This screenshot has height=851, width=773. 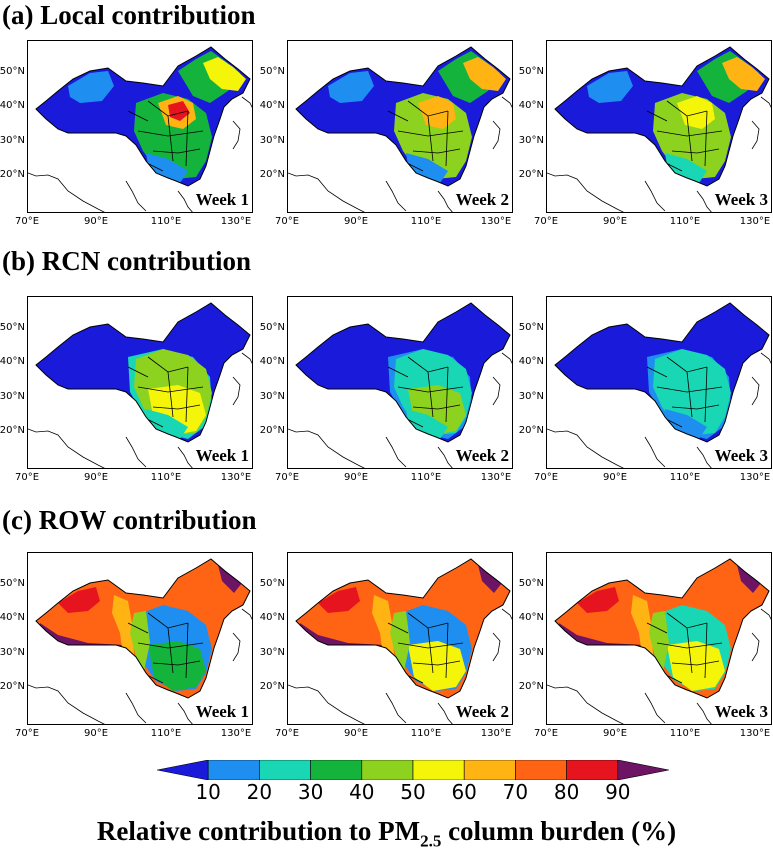 I want to click on colorbar-tick: 30, so click(x=310, y=792).